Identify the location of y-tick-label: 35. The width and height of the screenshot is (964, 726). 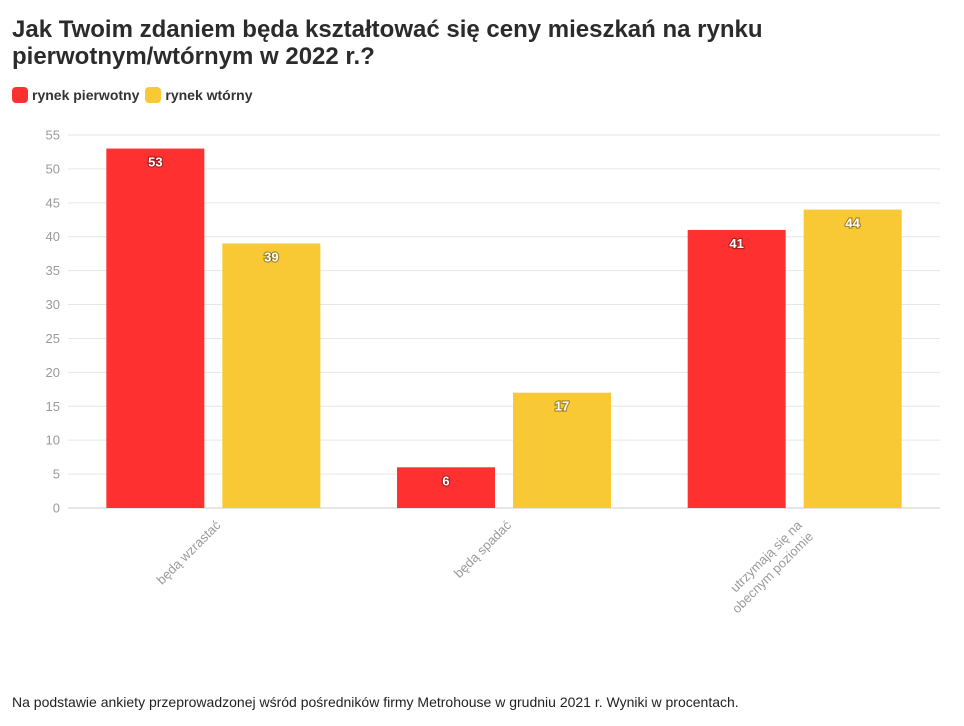
(53, 270).